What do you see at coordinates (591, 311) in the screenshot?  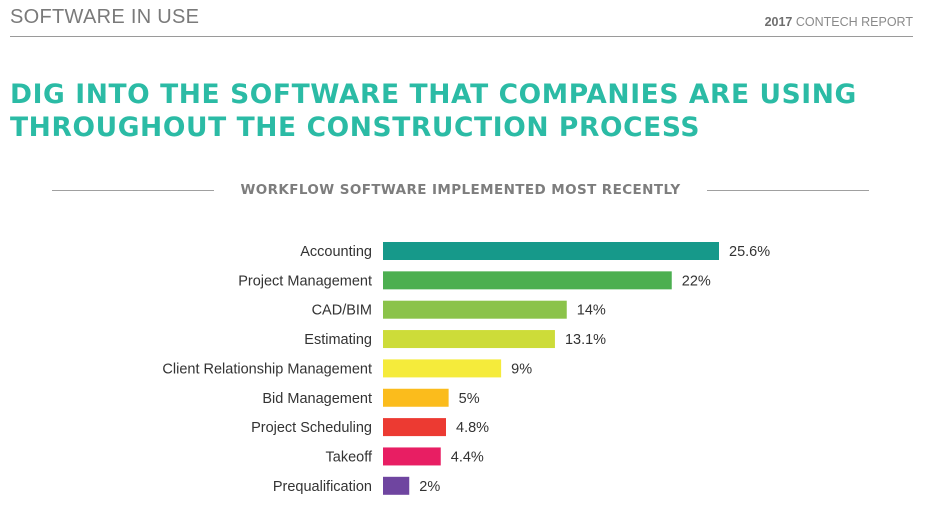 I see `value-label: 14%` at bounding box center [591, 311].